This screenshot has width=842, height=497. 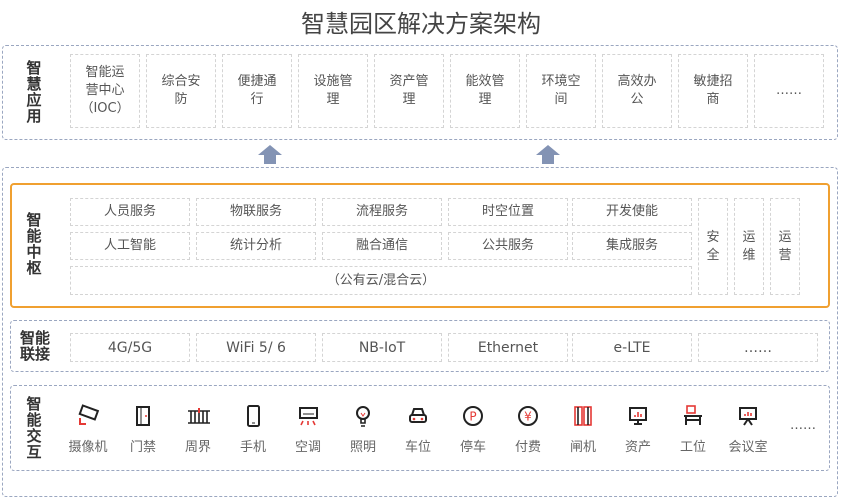 I want to click on connect-label: NB-IoT, so click(x=382, y=347).